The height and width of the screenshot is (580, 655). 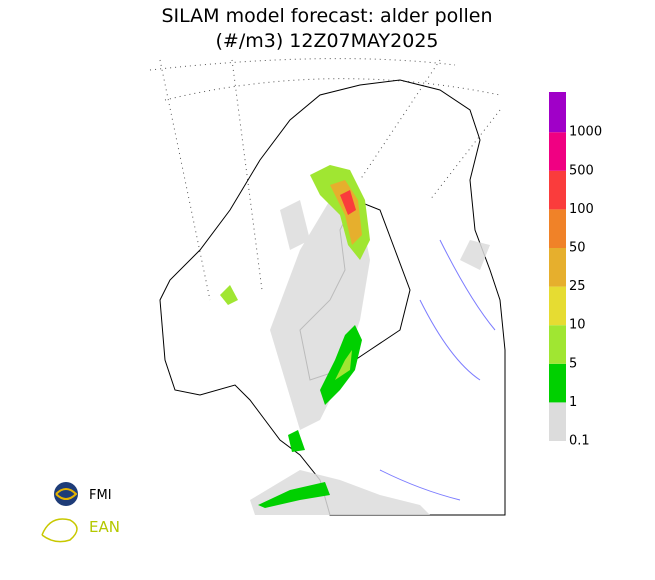 What do you see at coordinates (83, 494) in the screenshot?
I see `fmi-logo: FMI` at bounding box center [83, 494].